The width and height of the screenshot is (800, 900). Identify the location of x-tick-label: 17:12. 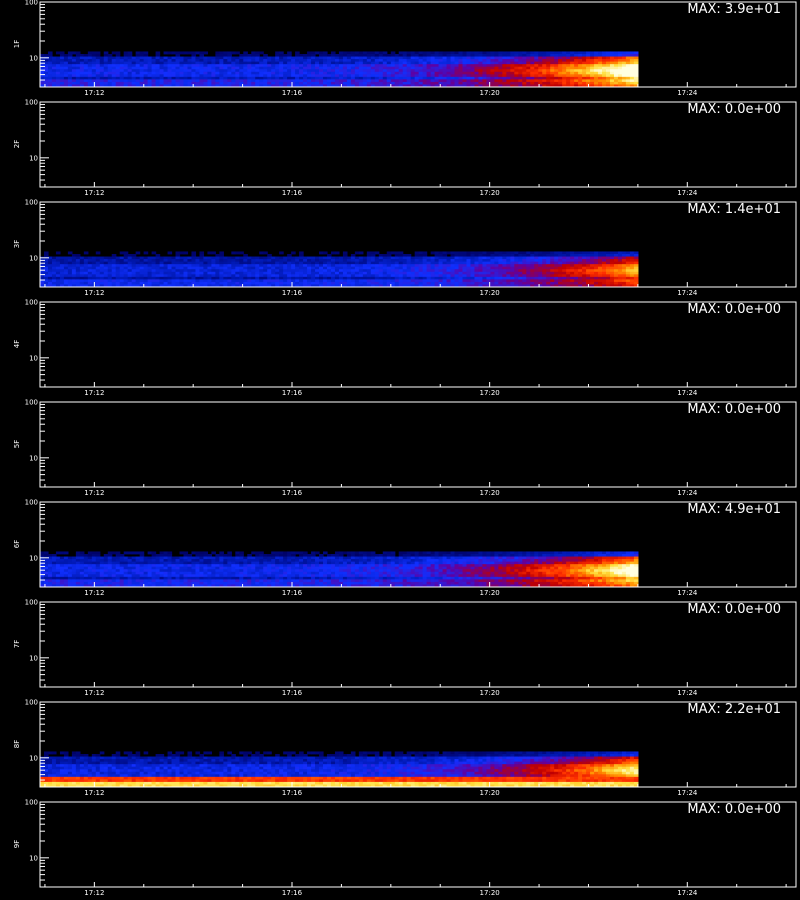
(94, 93).